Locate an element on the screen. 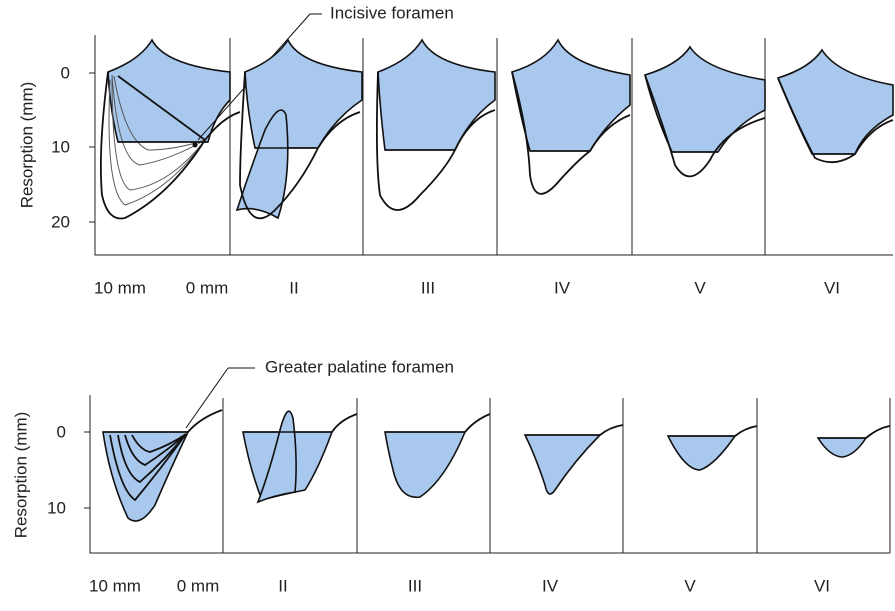  y-tick-label: 20 is located at coordinates (60, 221).